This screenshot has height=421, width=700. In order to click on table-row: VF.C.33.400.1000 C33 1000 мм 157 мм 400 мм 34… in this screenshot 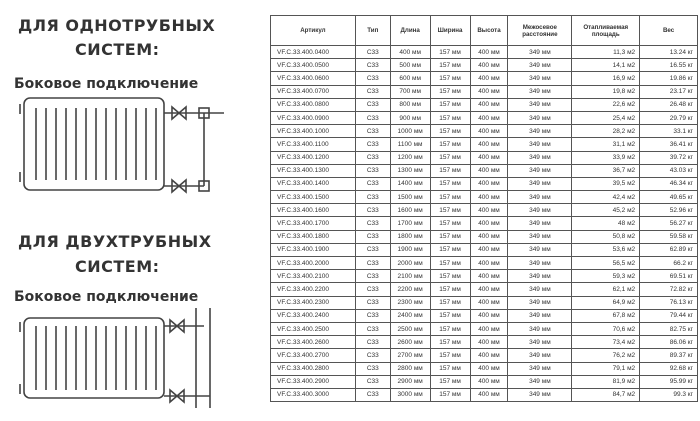, I will do `click(484, 131)`.